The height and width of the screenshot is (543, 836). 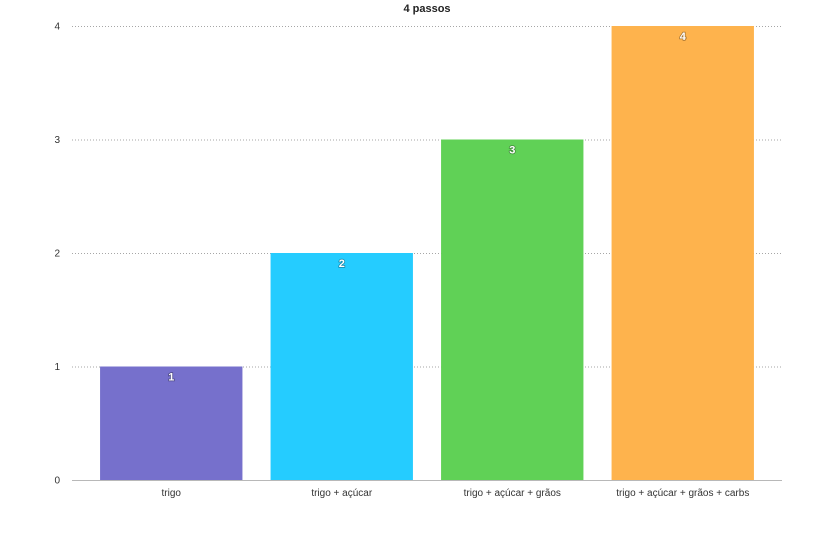 What do you see at coordinates (426, 9) in the screenshot?
I see `chart-title: 4 passos` at bounding box center [426, 9].